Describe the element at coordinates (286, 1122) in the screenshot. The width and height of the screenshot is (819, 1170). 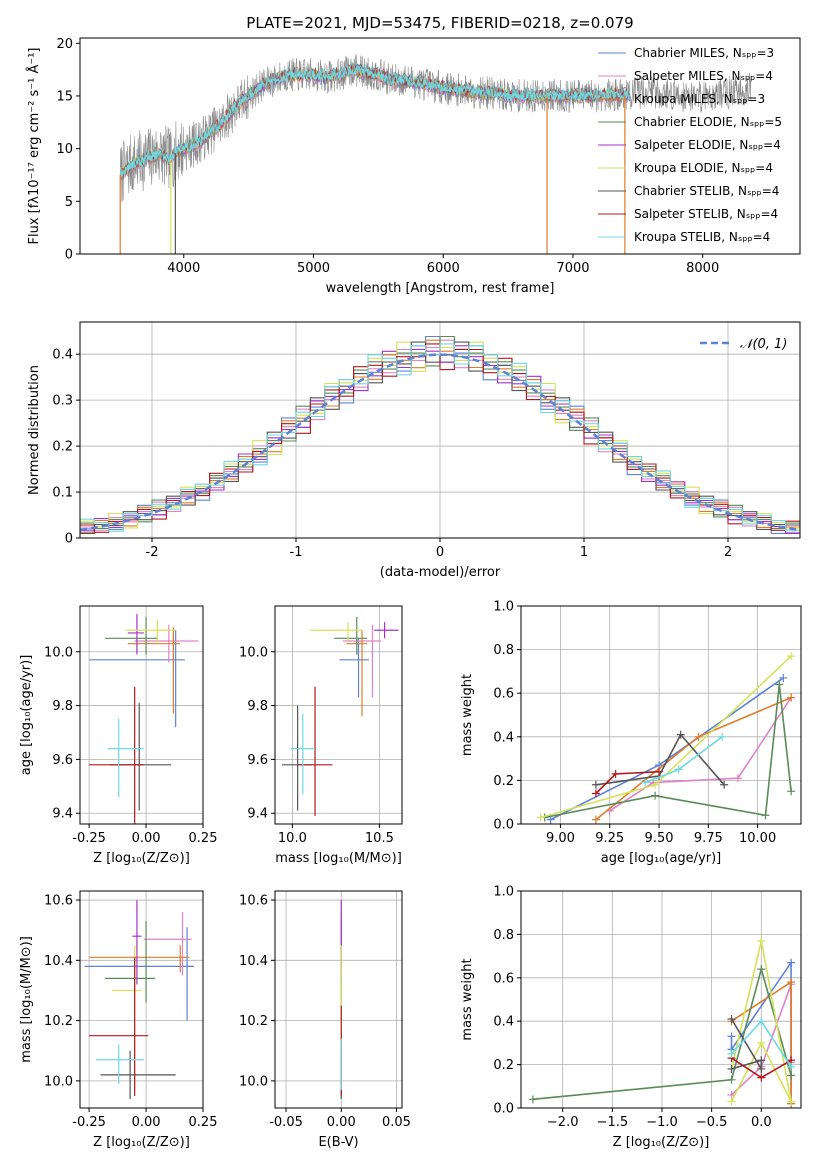
I see `x-tick-label: -0.05` at that location.